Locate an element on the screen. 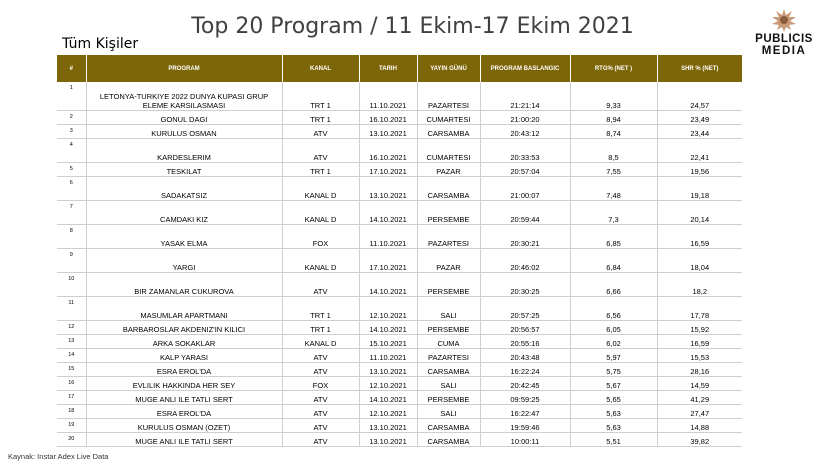 The width and height of the screenshot is (825, 462). cell-program: KURULUS OSMAN is located at coordinates (183, 131).